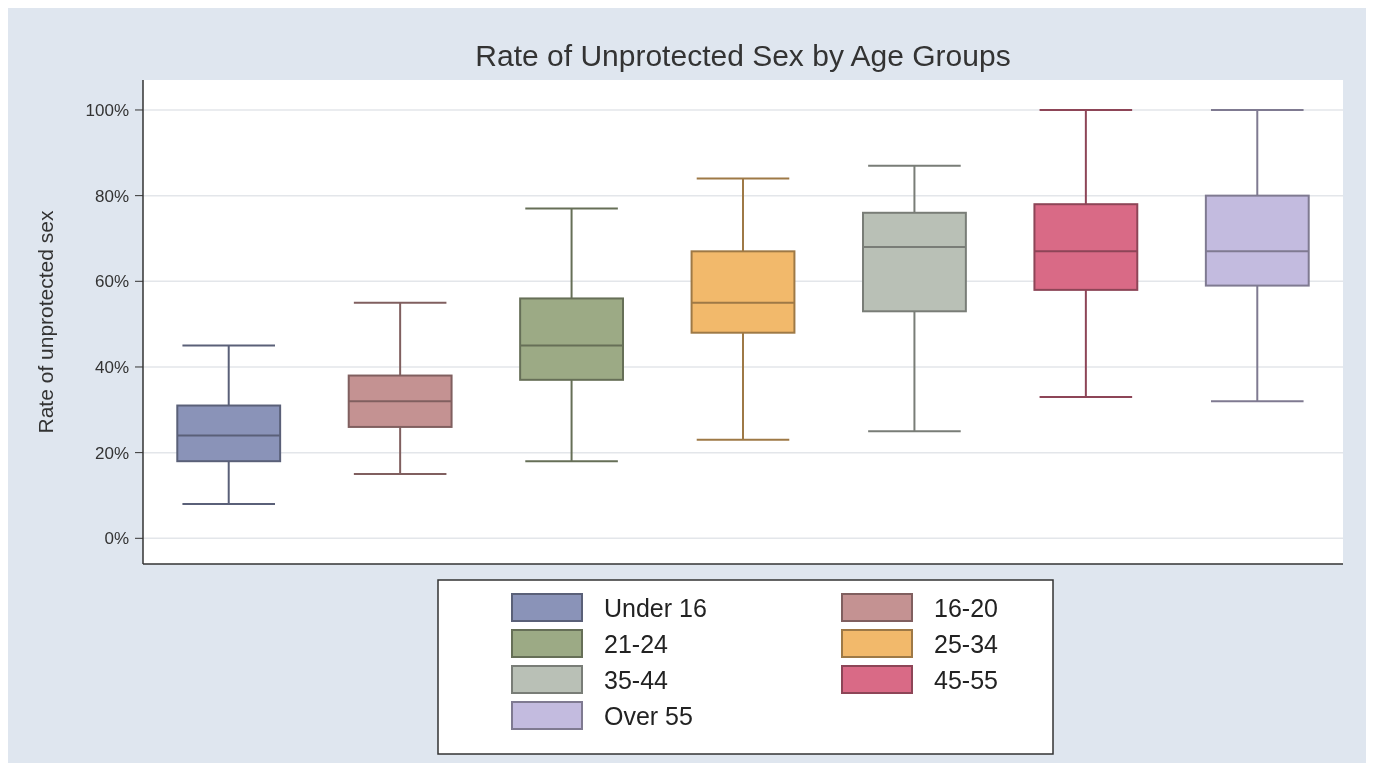 This screenshot has width=1374, height=769. Describe the element at coordinates (111, 282) in the screenshot. I see `y-tick-label: 60%` at that location.